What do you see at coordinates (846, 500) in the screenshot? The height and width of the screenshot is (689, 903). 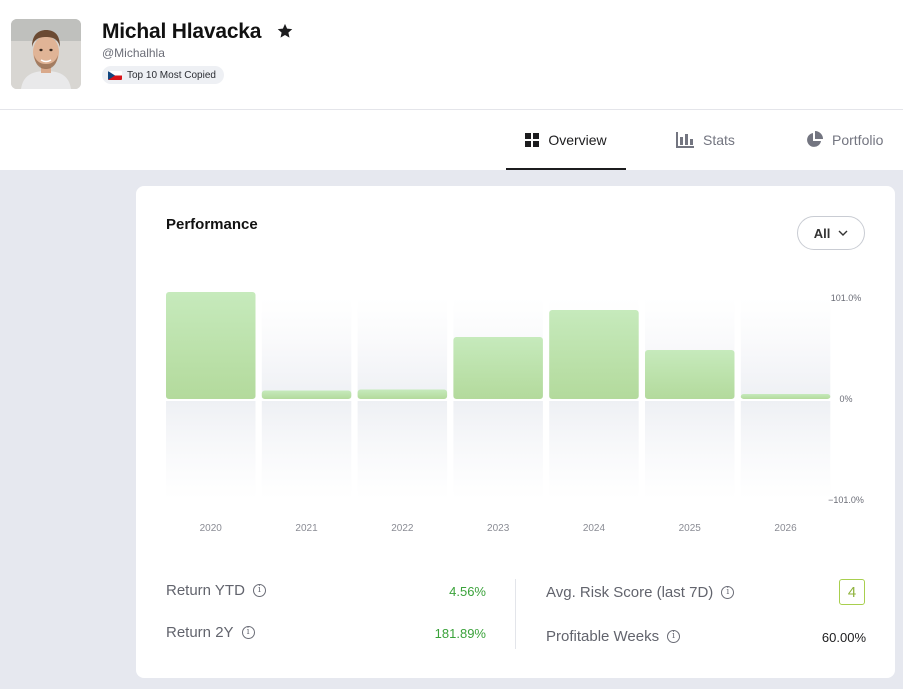 I see `y-tick-label: −101.0%` at bounding box center [846, 500].